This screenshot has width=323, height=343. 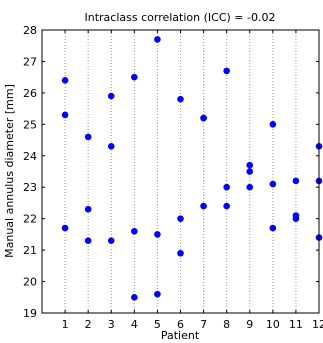 I want to click on x-tick-label: 5, so click(x=157, y=324).